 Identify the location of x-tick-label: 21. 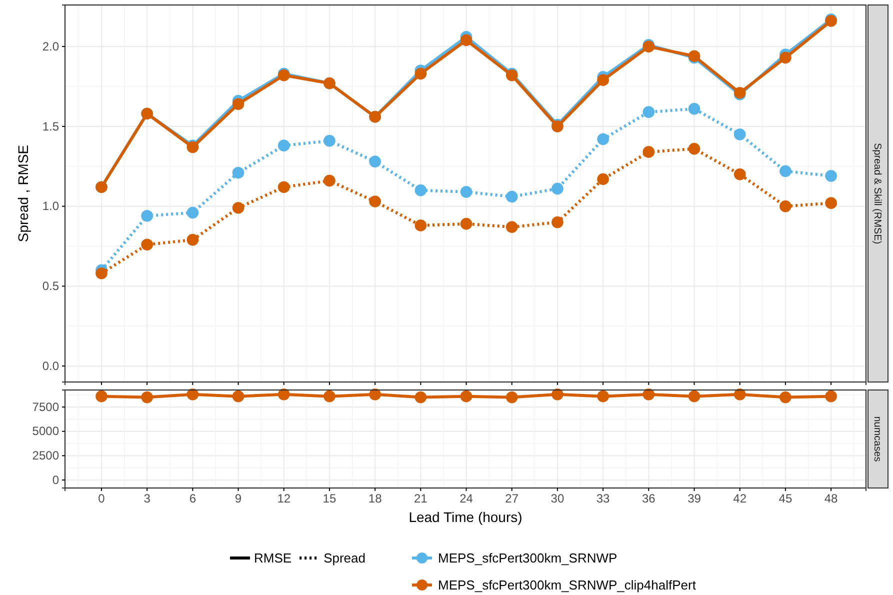
(421, 499).